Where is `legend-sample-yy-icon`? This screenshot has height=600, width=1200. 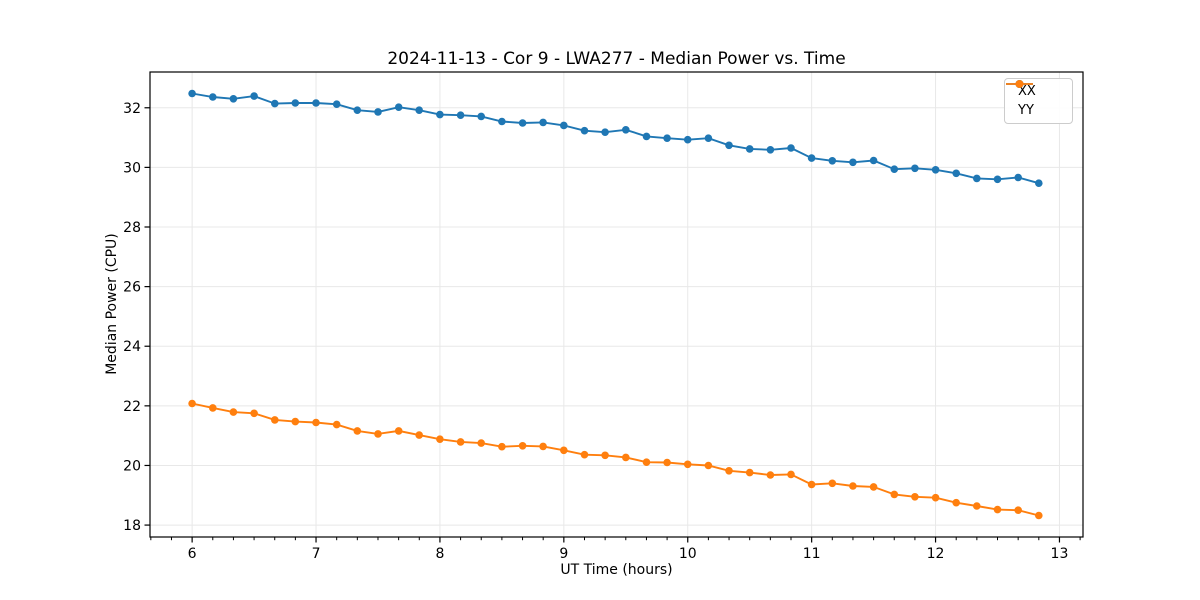 legend-sample-yy-icon is located at coordinates (1019, 84).